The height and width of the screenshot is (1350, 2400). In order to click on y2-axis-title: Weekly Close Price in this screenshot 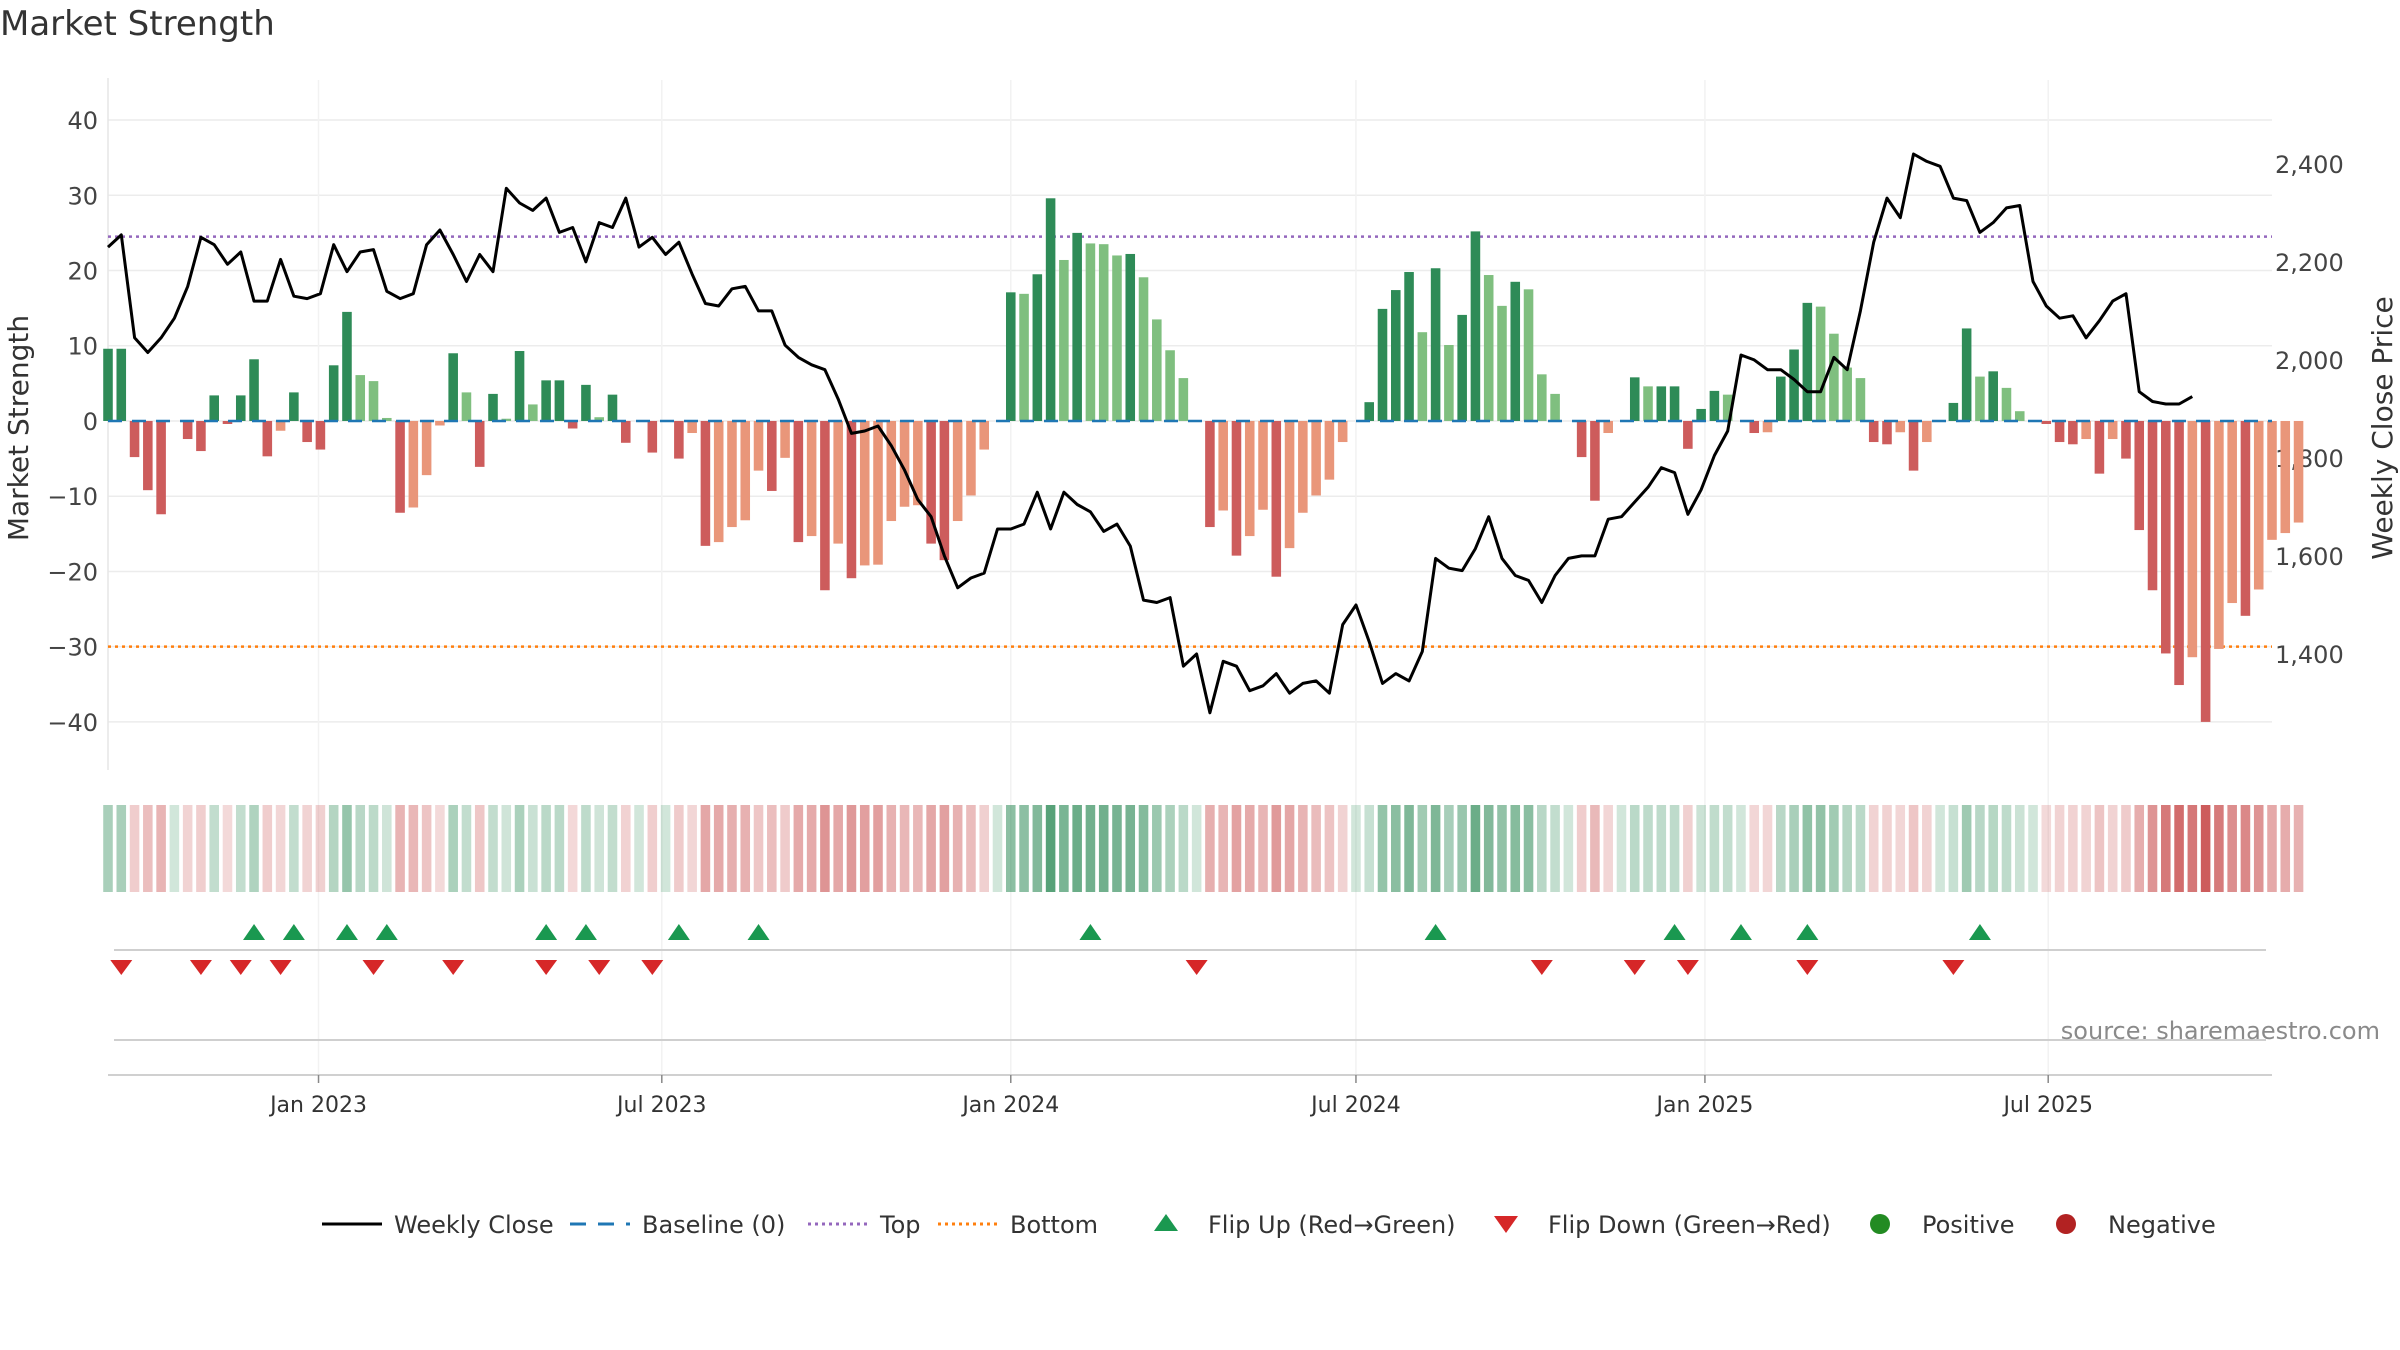, I will do `click(2382, 427)`.